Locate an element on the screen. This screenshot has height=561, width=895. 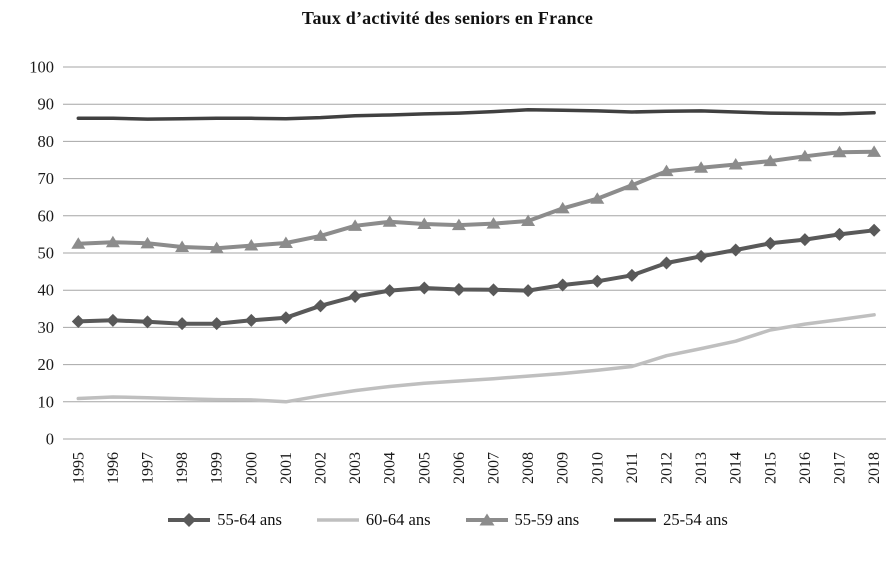
y-tick-label: 90 is located at coordinates (46, 104).